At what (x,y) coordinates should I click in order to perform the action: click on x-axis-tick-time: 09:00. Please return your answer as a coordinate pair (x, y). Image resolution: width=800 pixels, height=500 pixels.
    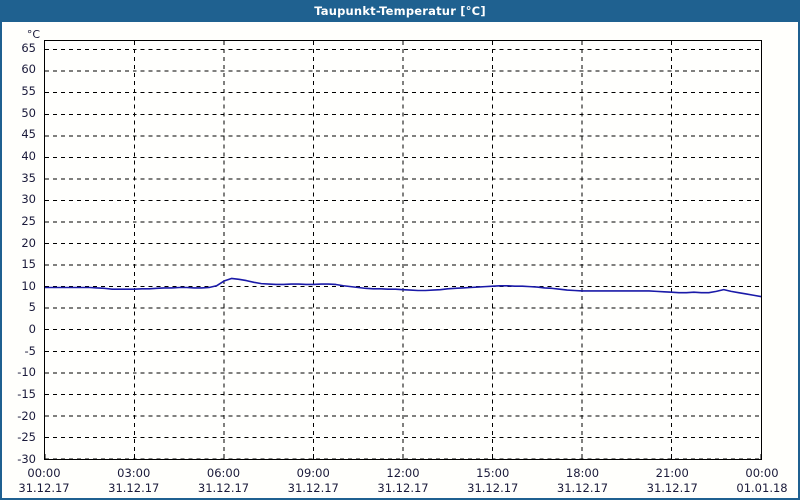
    Looking at the image, I should click on (313, 473).